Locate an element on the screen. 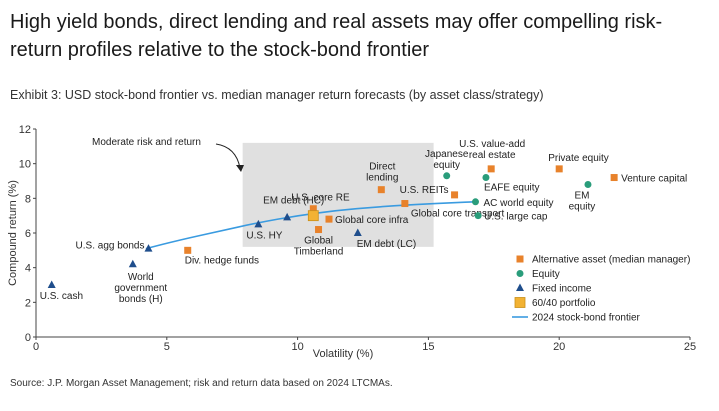 This screenshot has width=719, height=411. point-u-s-cash is located at coordinates (51, 284).